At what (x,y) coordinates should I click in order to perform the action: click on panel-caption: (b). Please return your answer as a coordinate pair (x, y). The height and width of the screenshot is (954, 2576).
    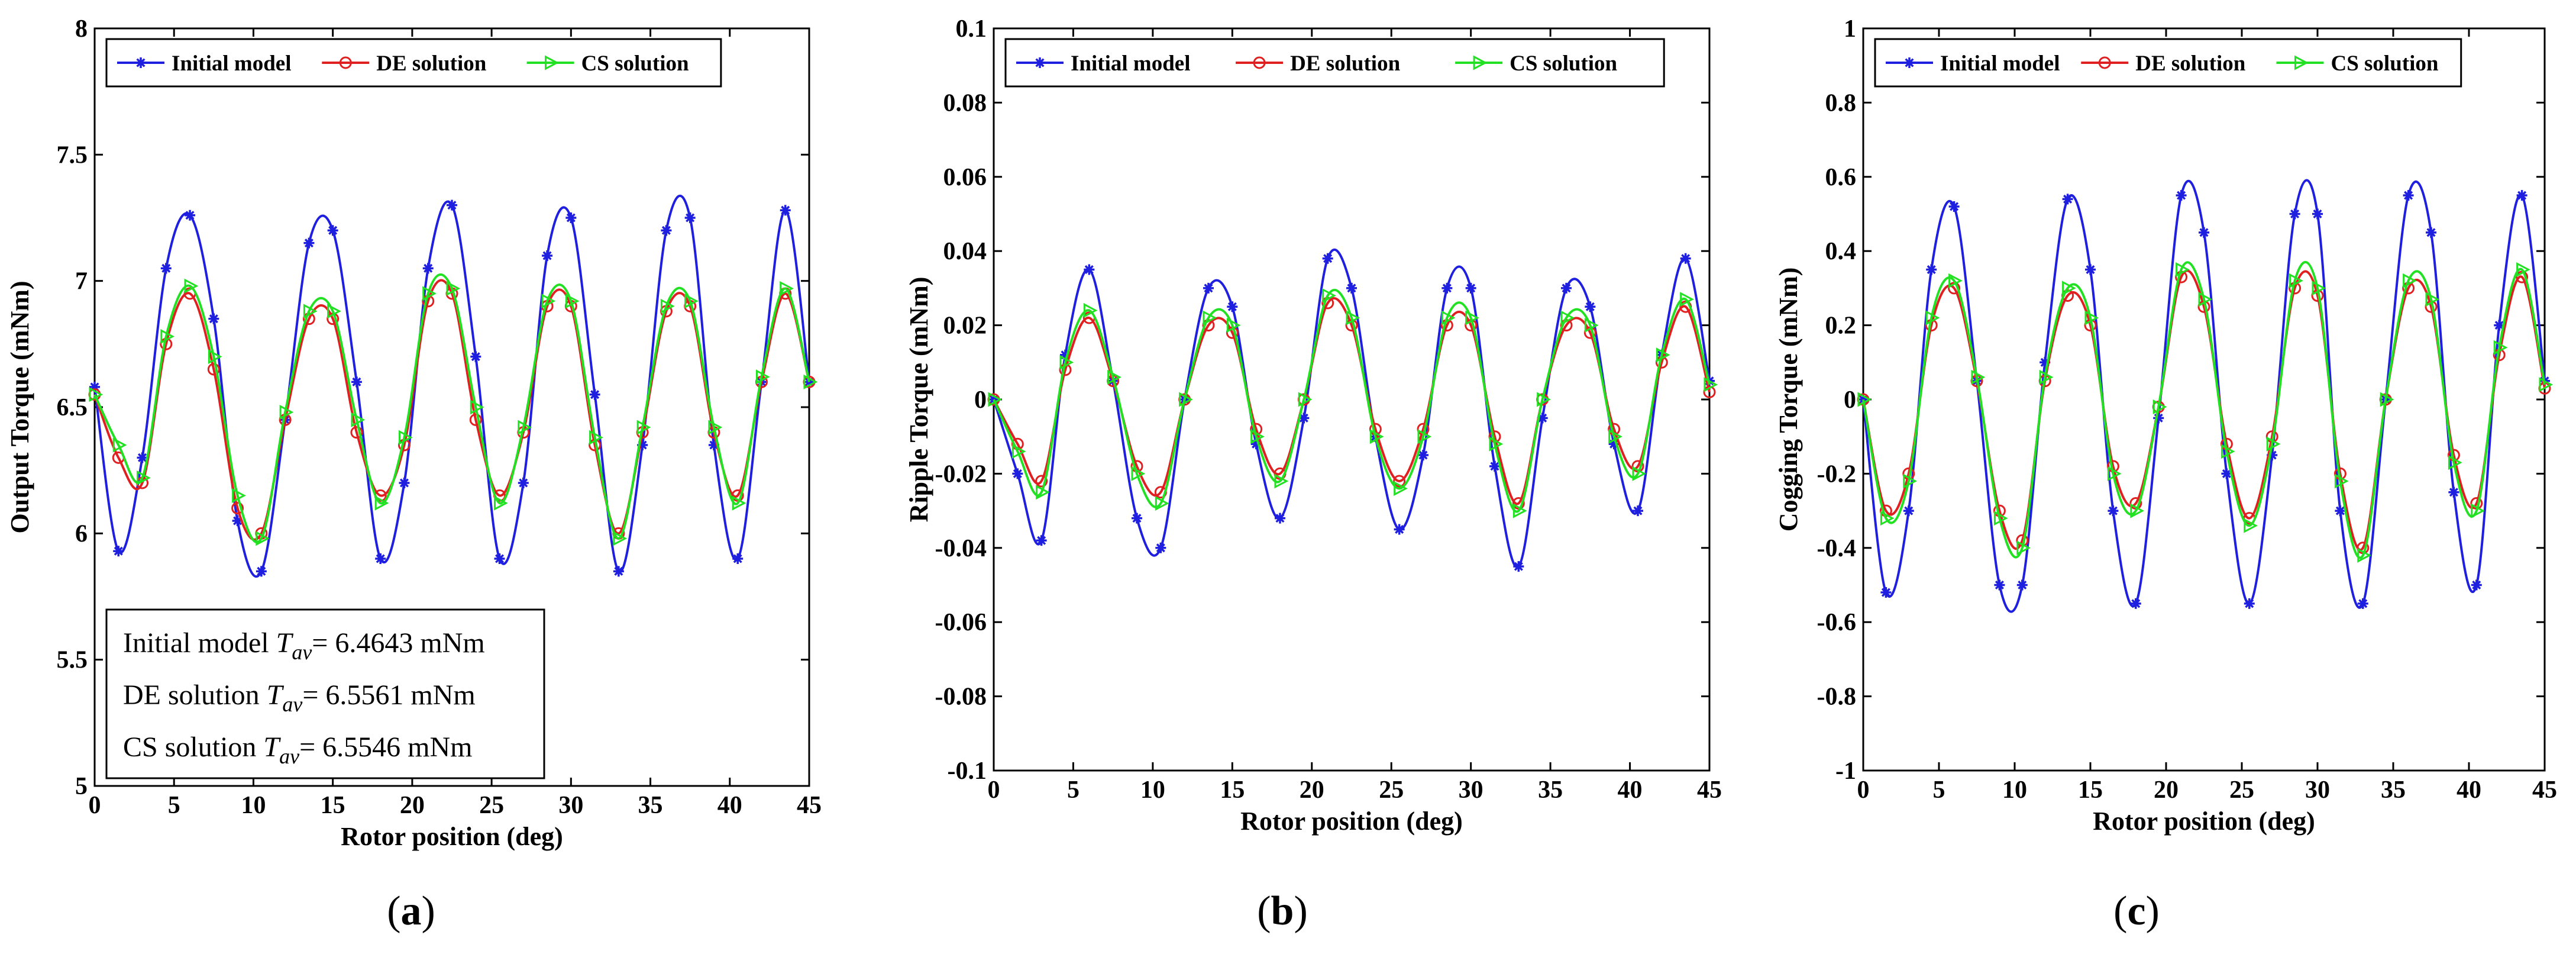
    Looking at the image, I should click on (1282, 911).